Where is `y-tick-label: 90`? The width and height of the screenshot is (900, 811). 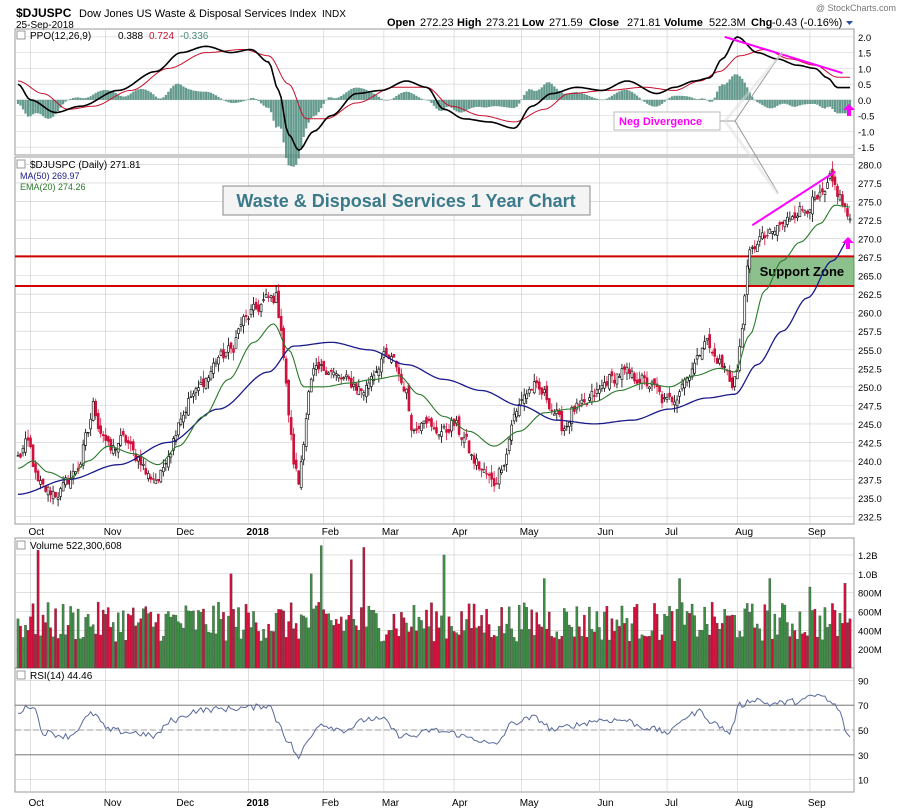
y-tick-label: 90 is located at coordinates (863, 681).